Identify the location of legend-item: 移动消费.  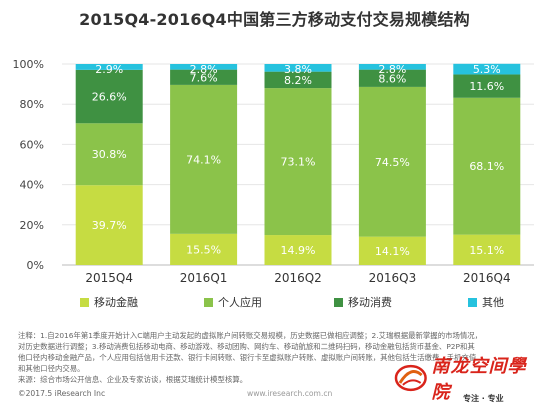
(363, 302).